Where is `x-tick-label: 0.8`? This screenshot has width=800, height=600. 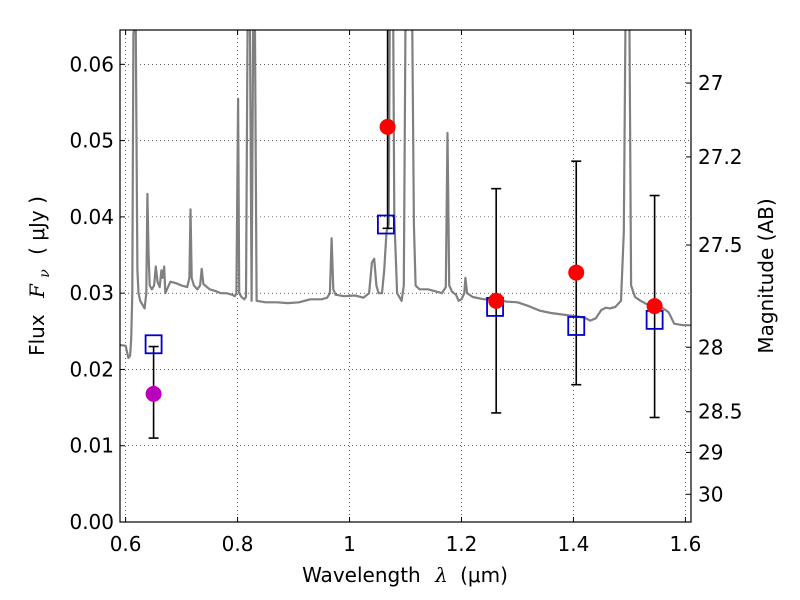
x-tick-label: 0.8 is located at coordinates (238, 544).